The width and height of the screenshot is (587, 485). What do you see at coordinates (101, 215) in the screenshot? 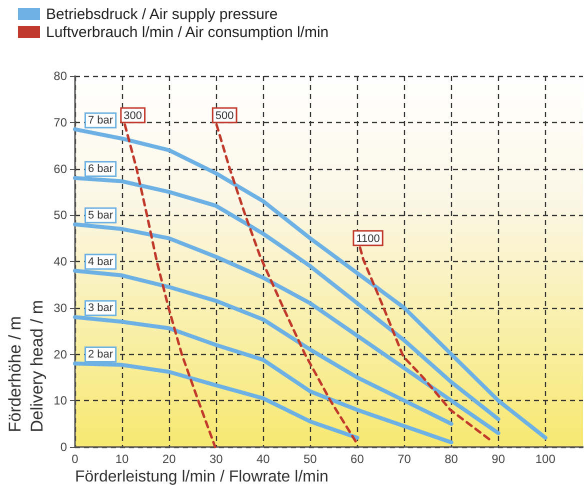
I see `series-label: 5 bar` at bounding box center [101, 215].